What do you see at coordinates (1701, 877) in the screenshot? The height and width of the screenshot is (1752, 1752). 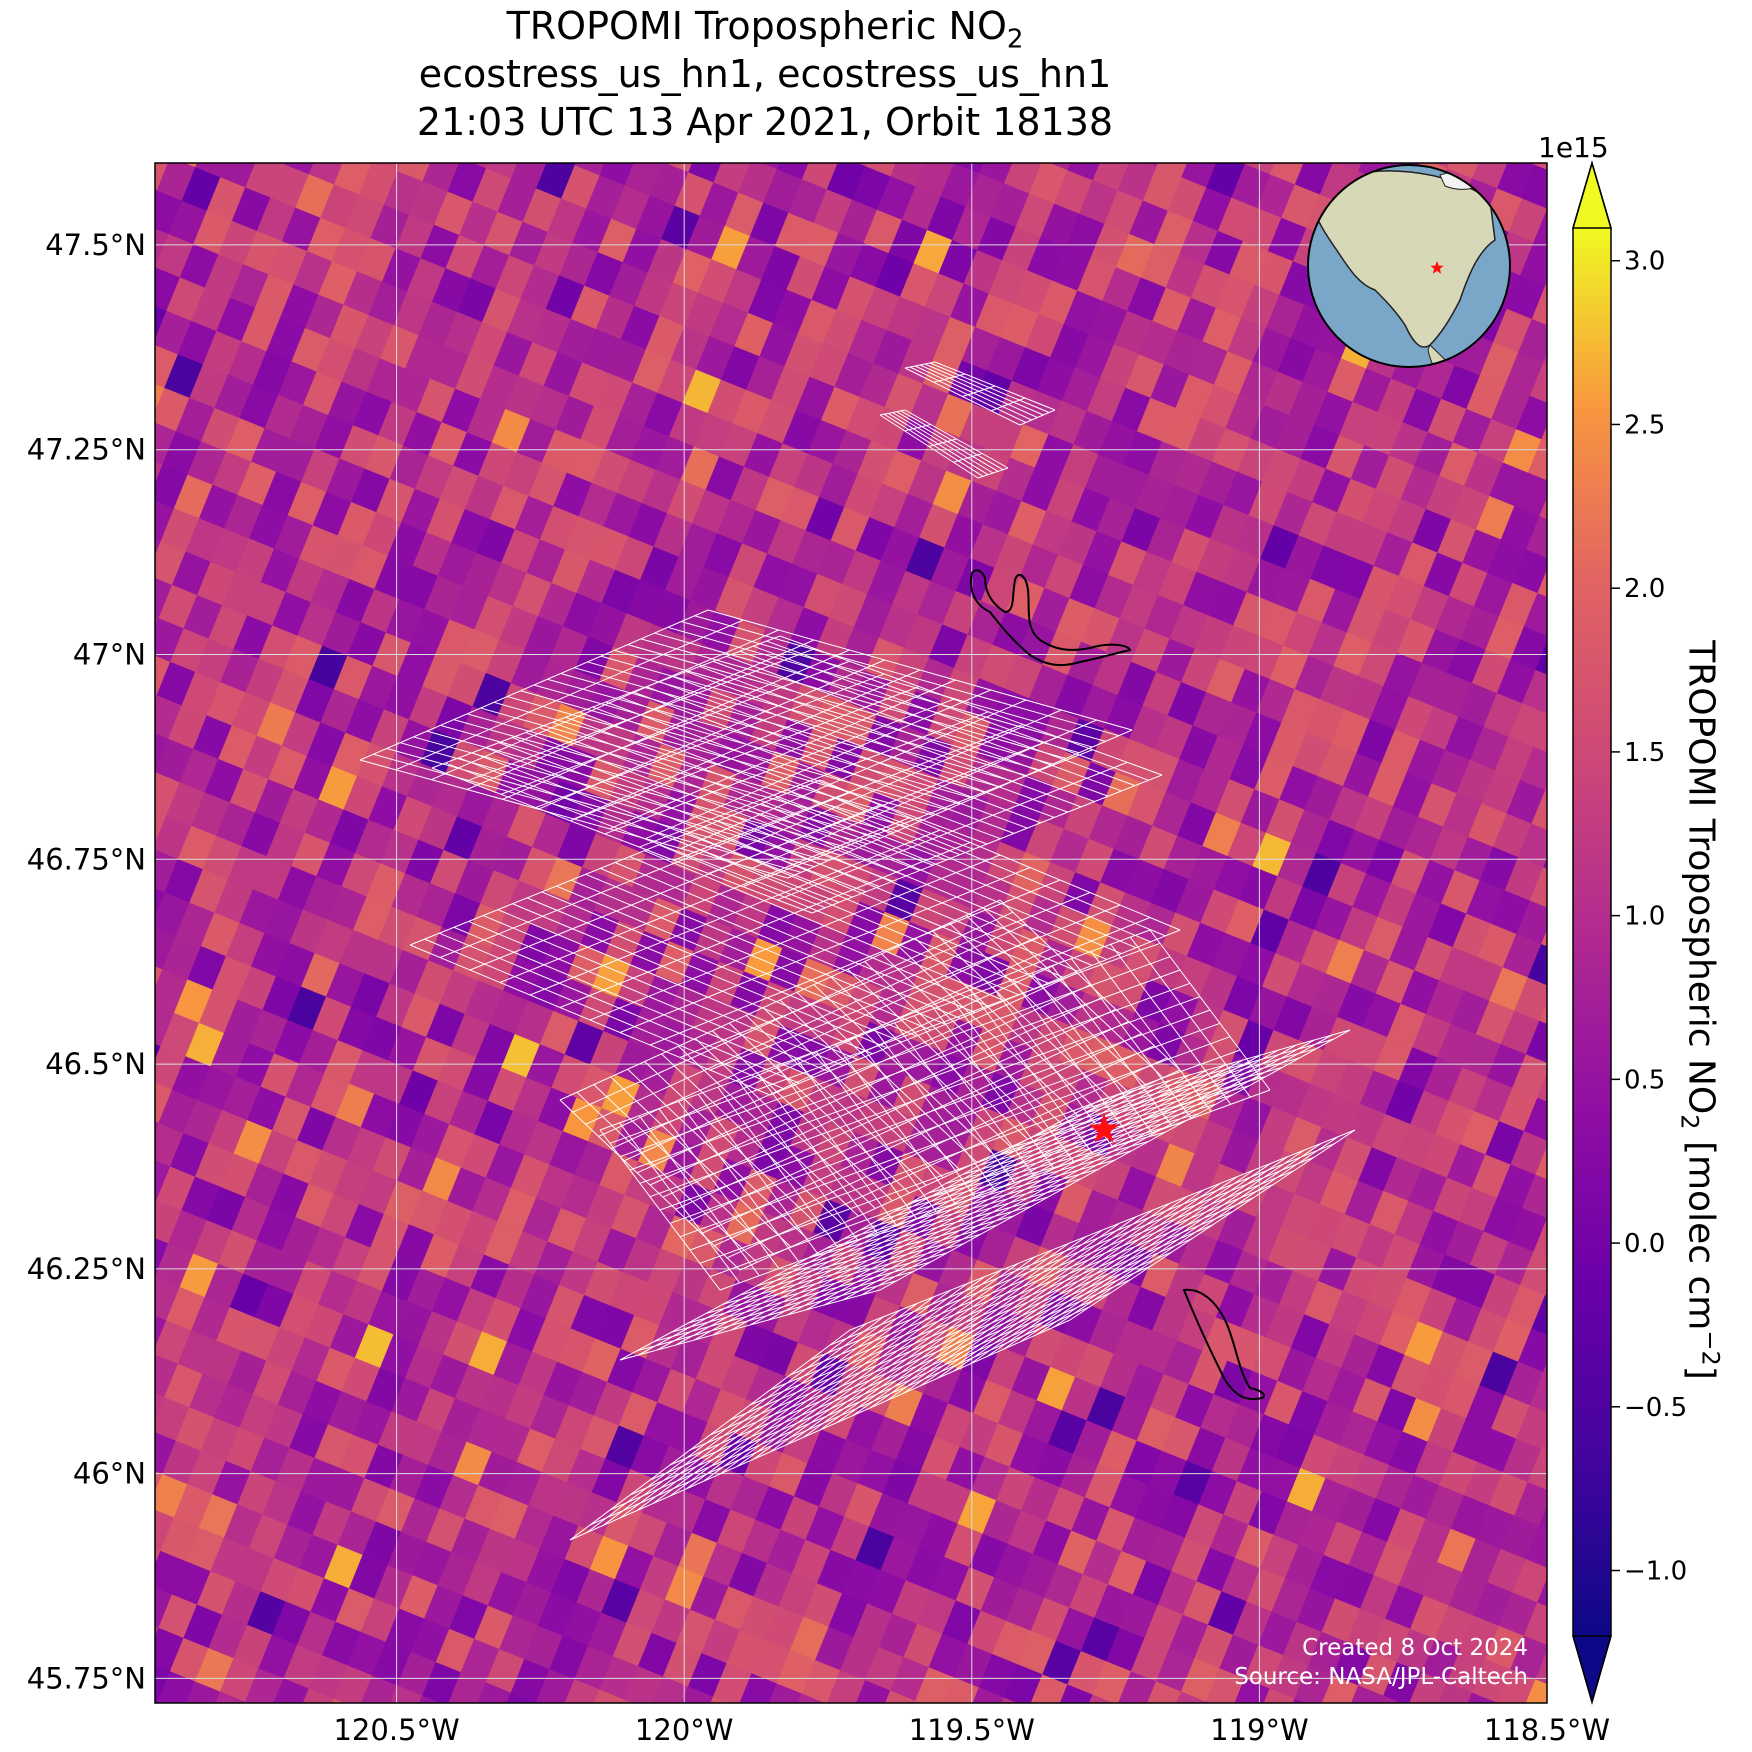 I see `colorbar-label-text: TROPOMI Tropospheric NO` at bounding box center [1701, 877].